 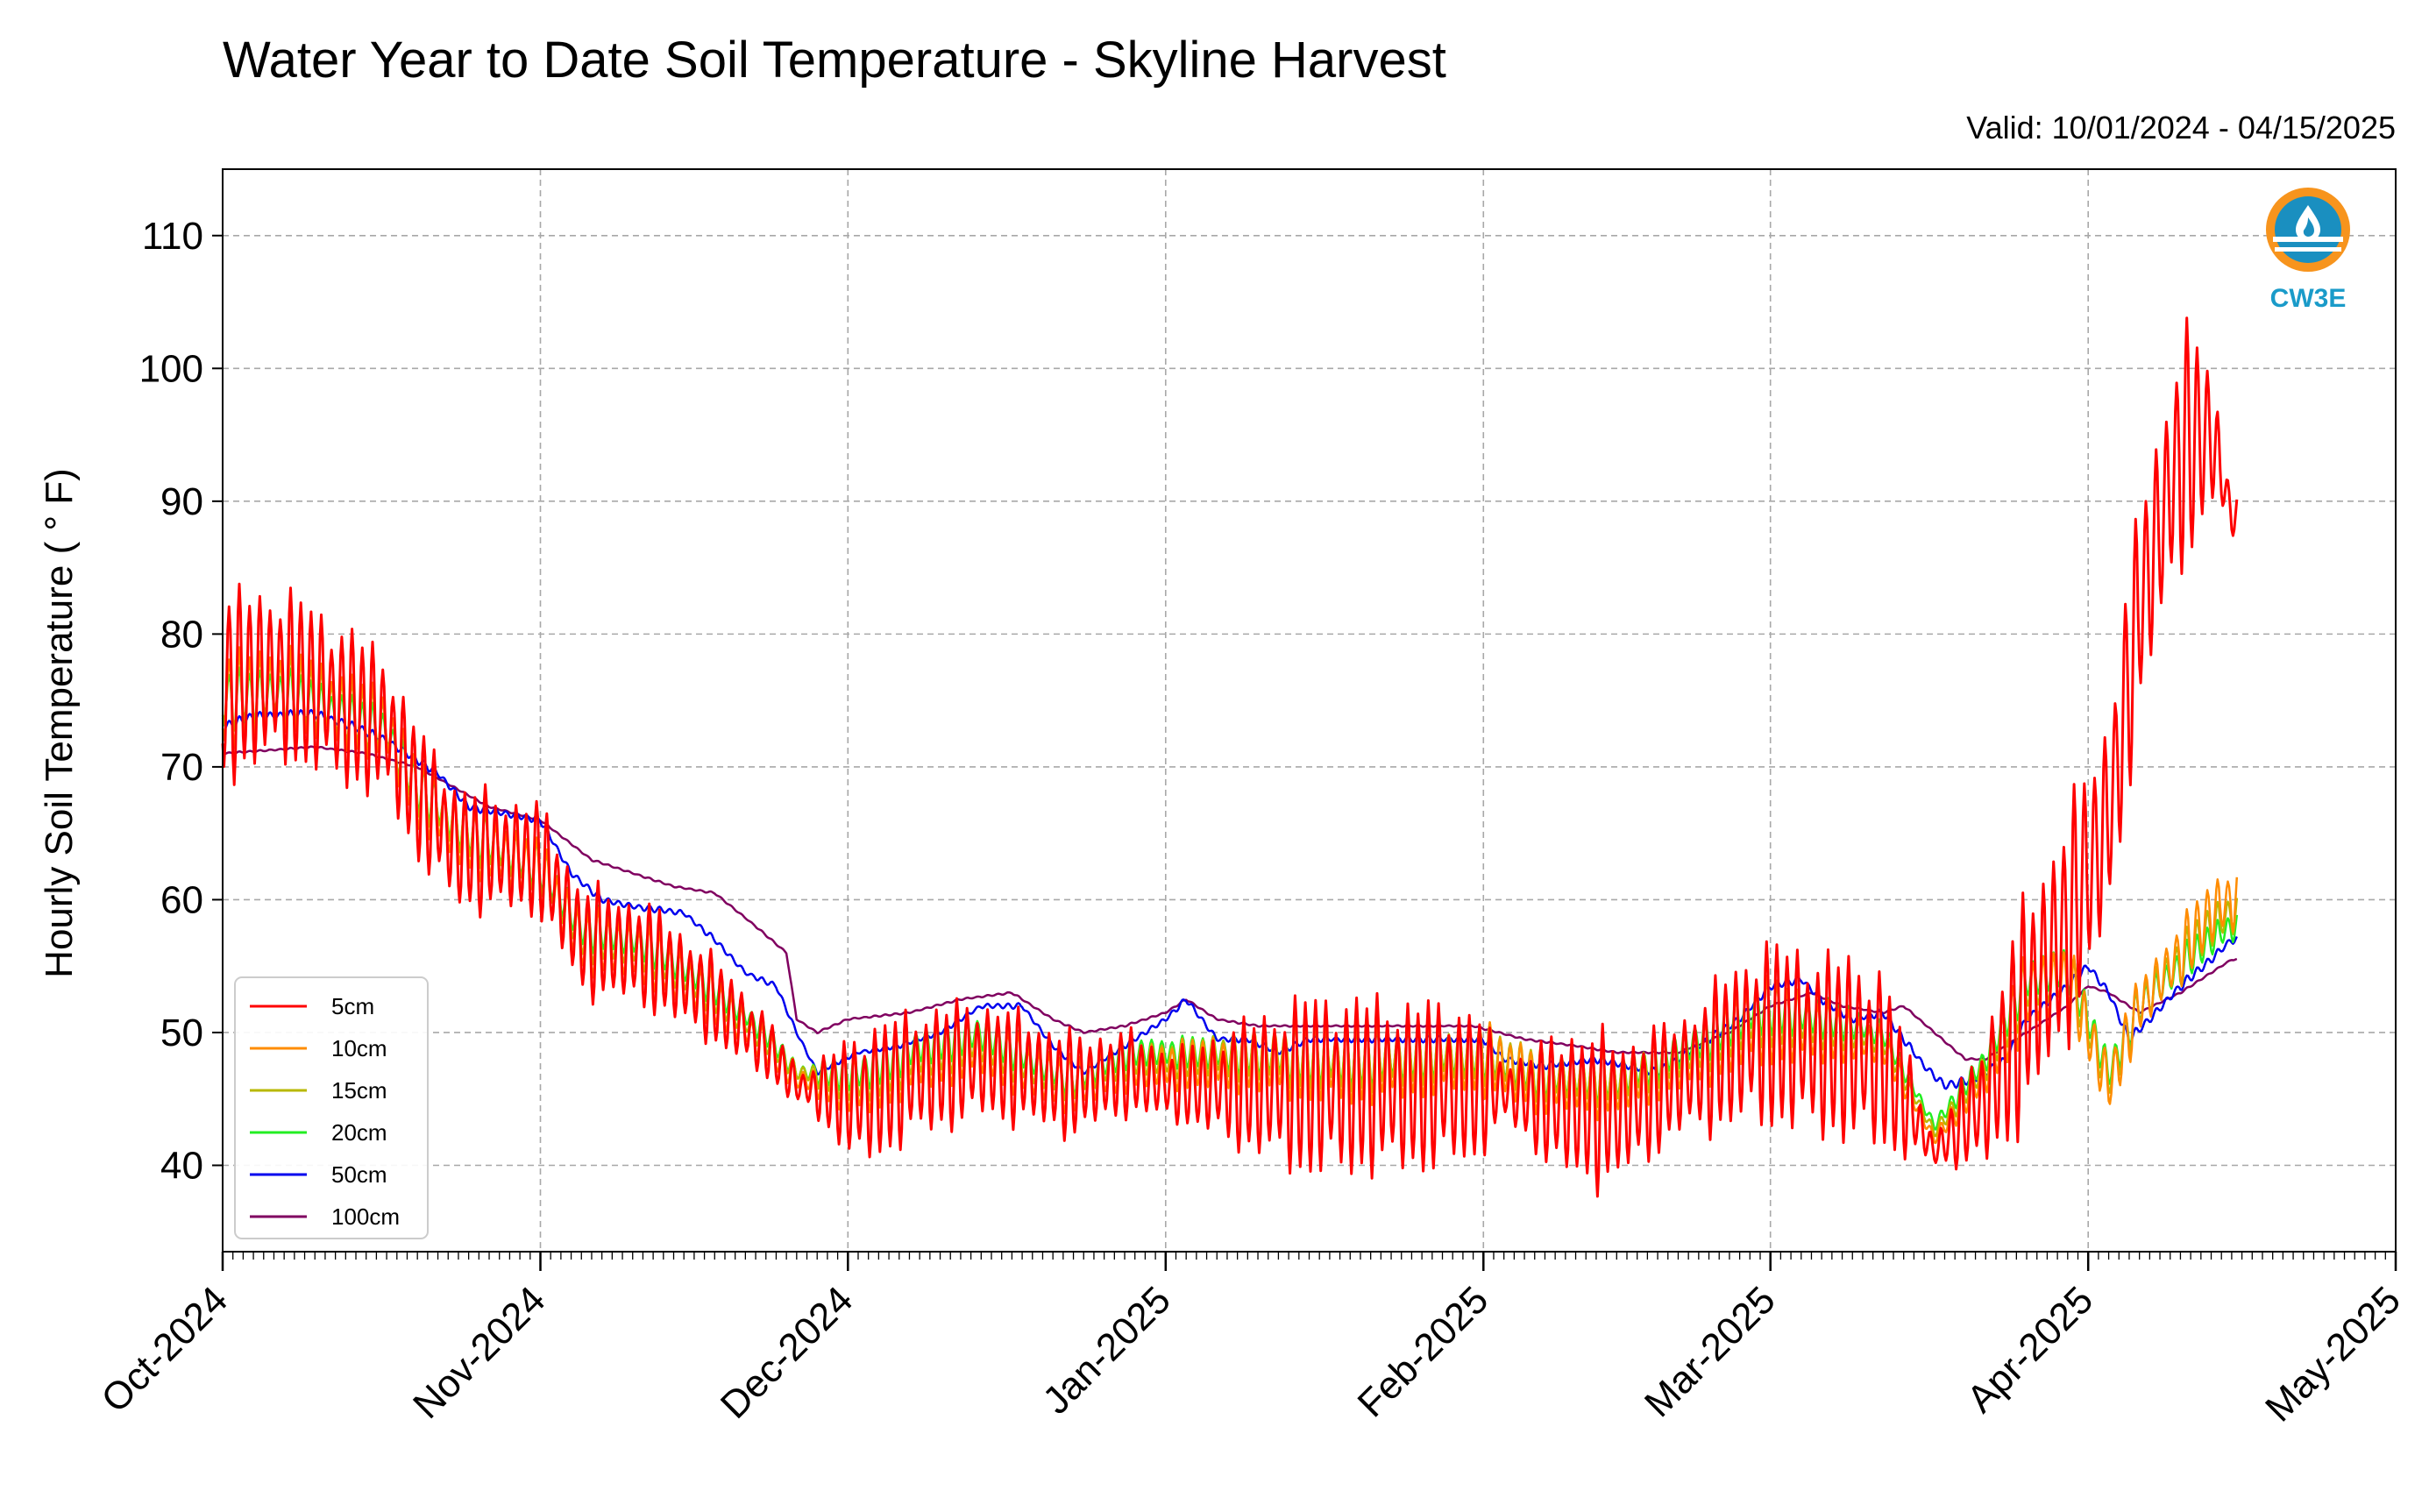 I want to click on legend: 5cm 10cm 15cm 20cm 50cm 100cm, so click(x=332, y=1107).